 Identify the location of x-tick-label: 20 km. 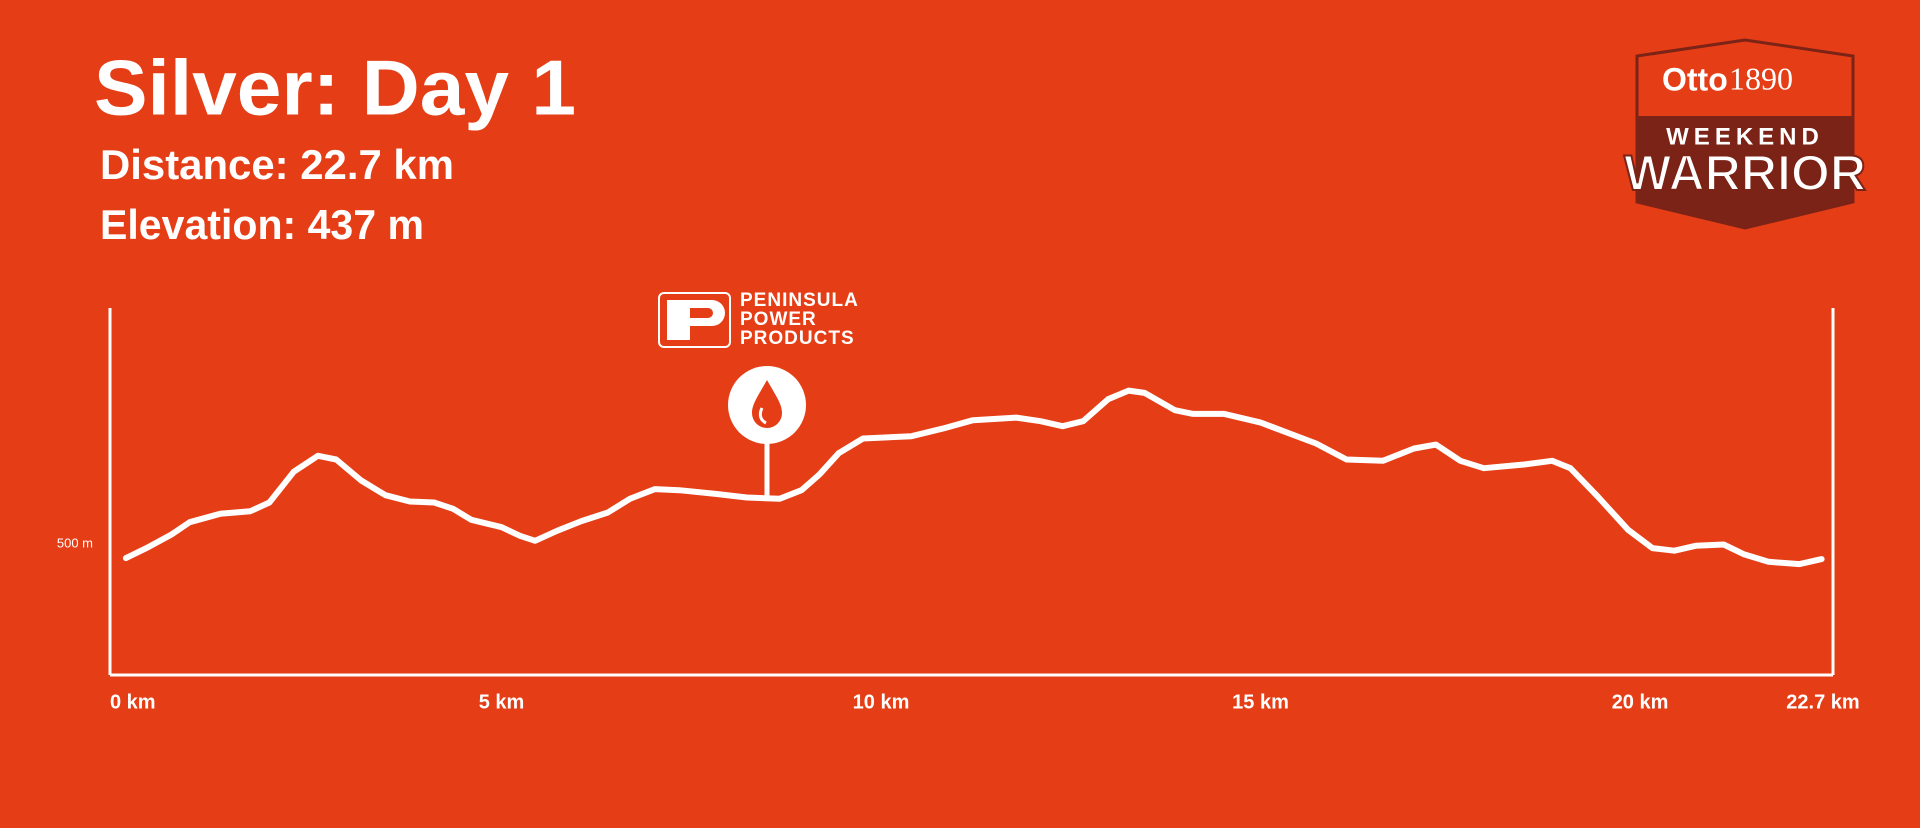
(1640, 702).